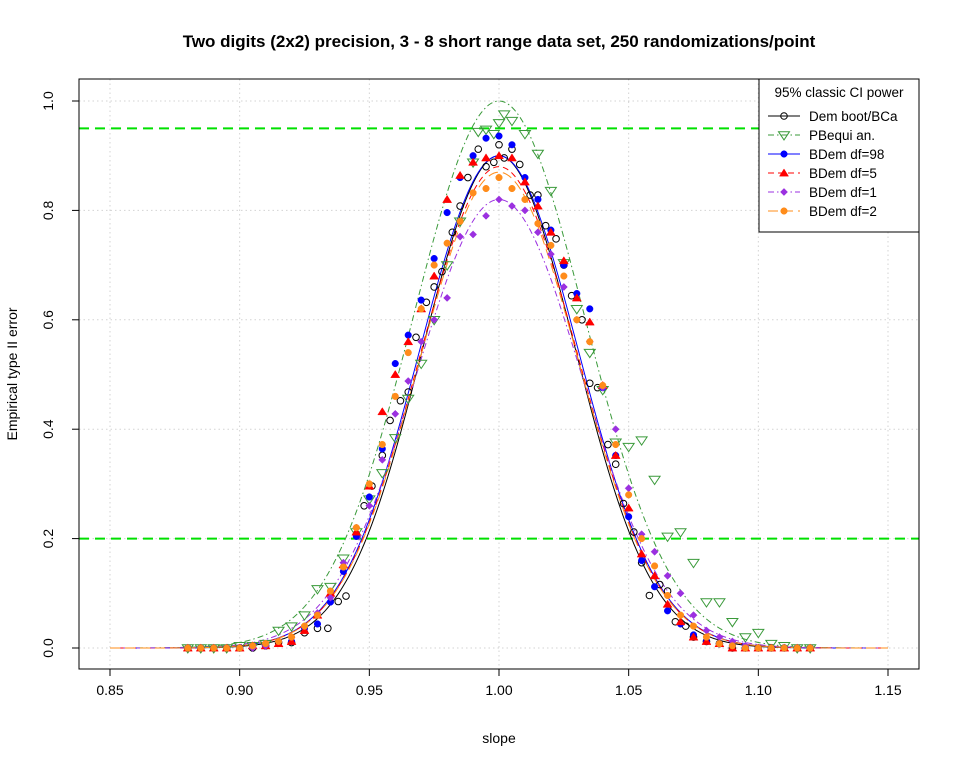  What do you see at coordinates (48, 539) in the screenshot?
I see `y-tick-label: 0.2` at bounding box center [48, 539].